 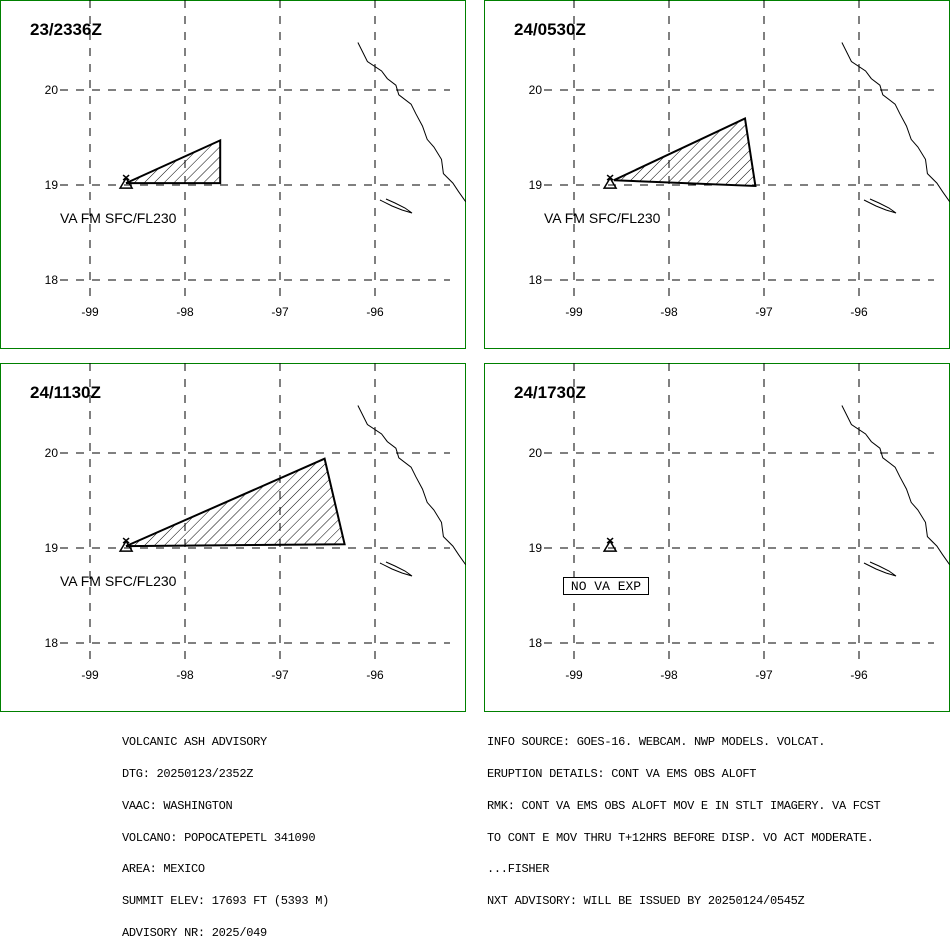 I want to click on no-va-expected-box: NO VA EXP, so click(x=606, y=586).